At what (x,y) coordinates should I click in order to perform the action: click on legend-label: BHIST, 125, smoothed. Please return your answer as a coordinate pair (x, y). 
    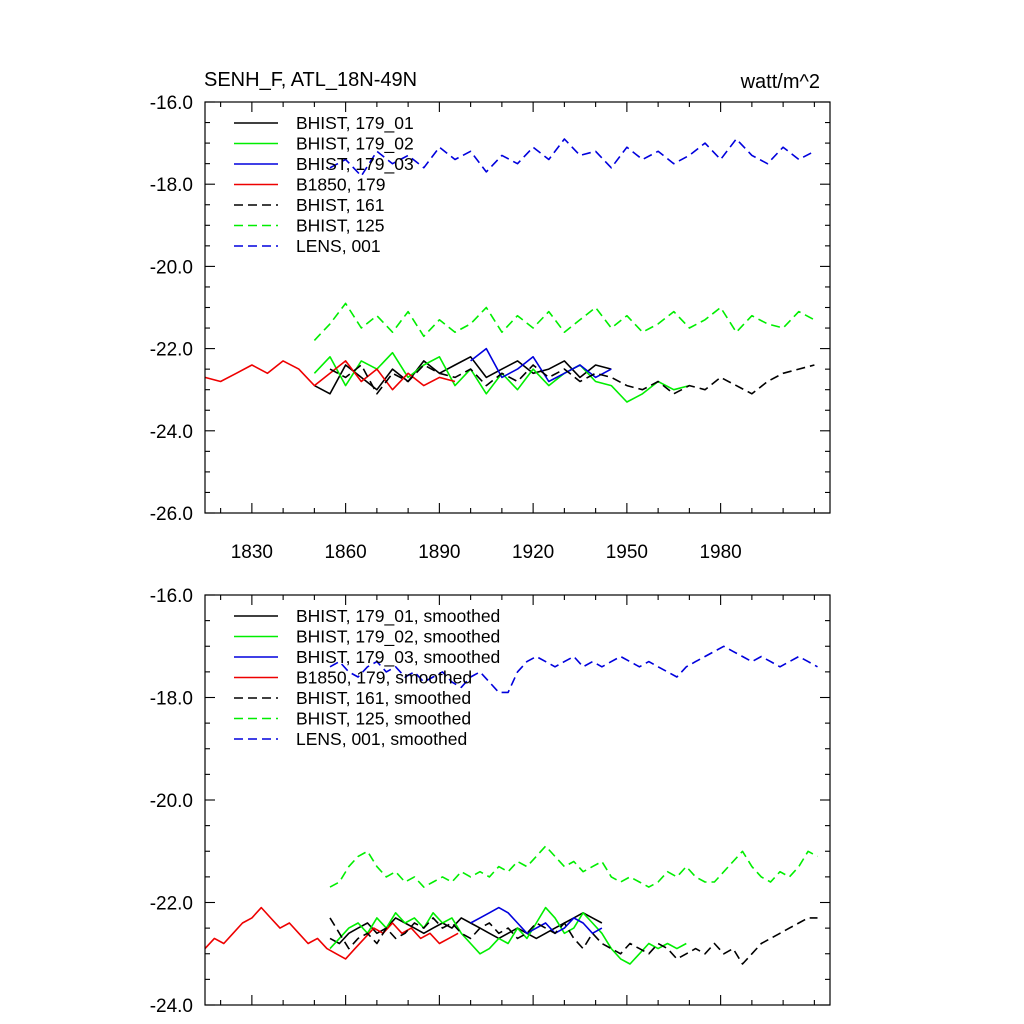
    Looking at the image, I should click on (383, 719).